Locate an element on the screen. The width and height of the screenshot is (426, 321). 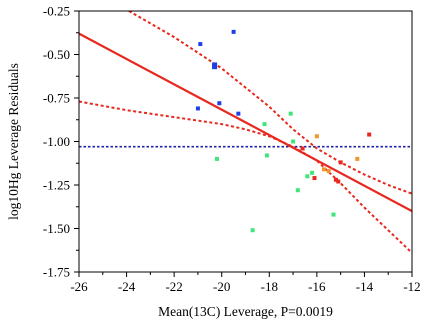
x-tick-label-7: -12 is located at coordinates (411, 286).